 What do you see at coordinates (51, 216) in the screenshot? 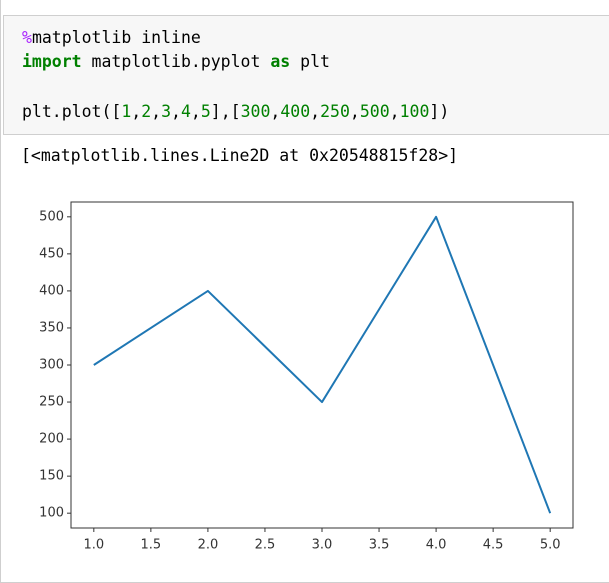
I see `y-tick-label: 500` at bounding box center [51, 216].